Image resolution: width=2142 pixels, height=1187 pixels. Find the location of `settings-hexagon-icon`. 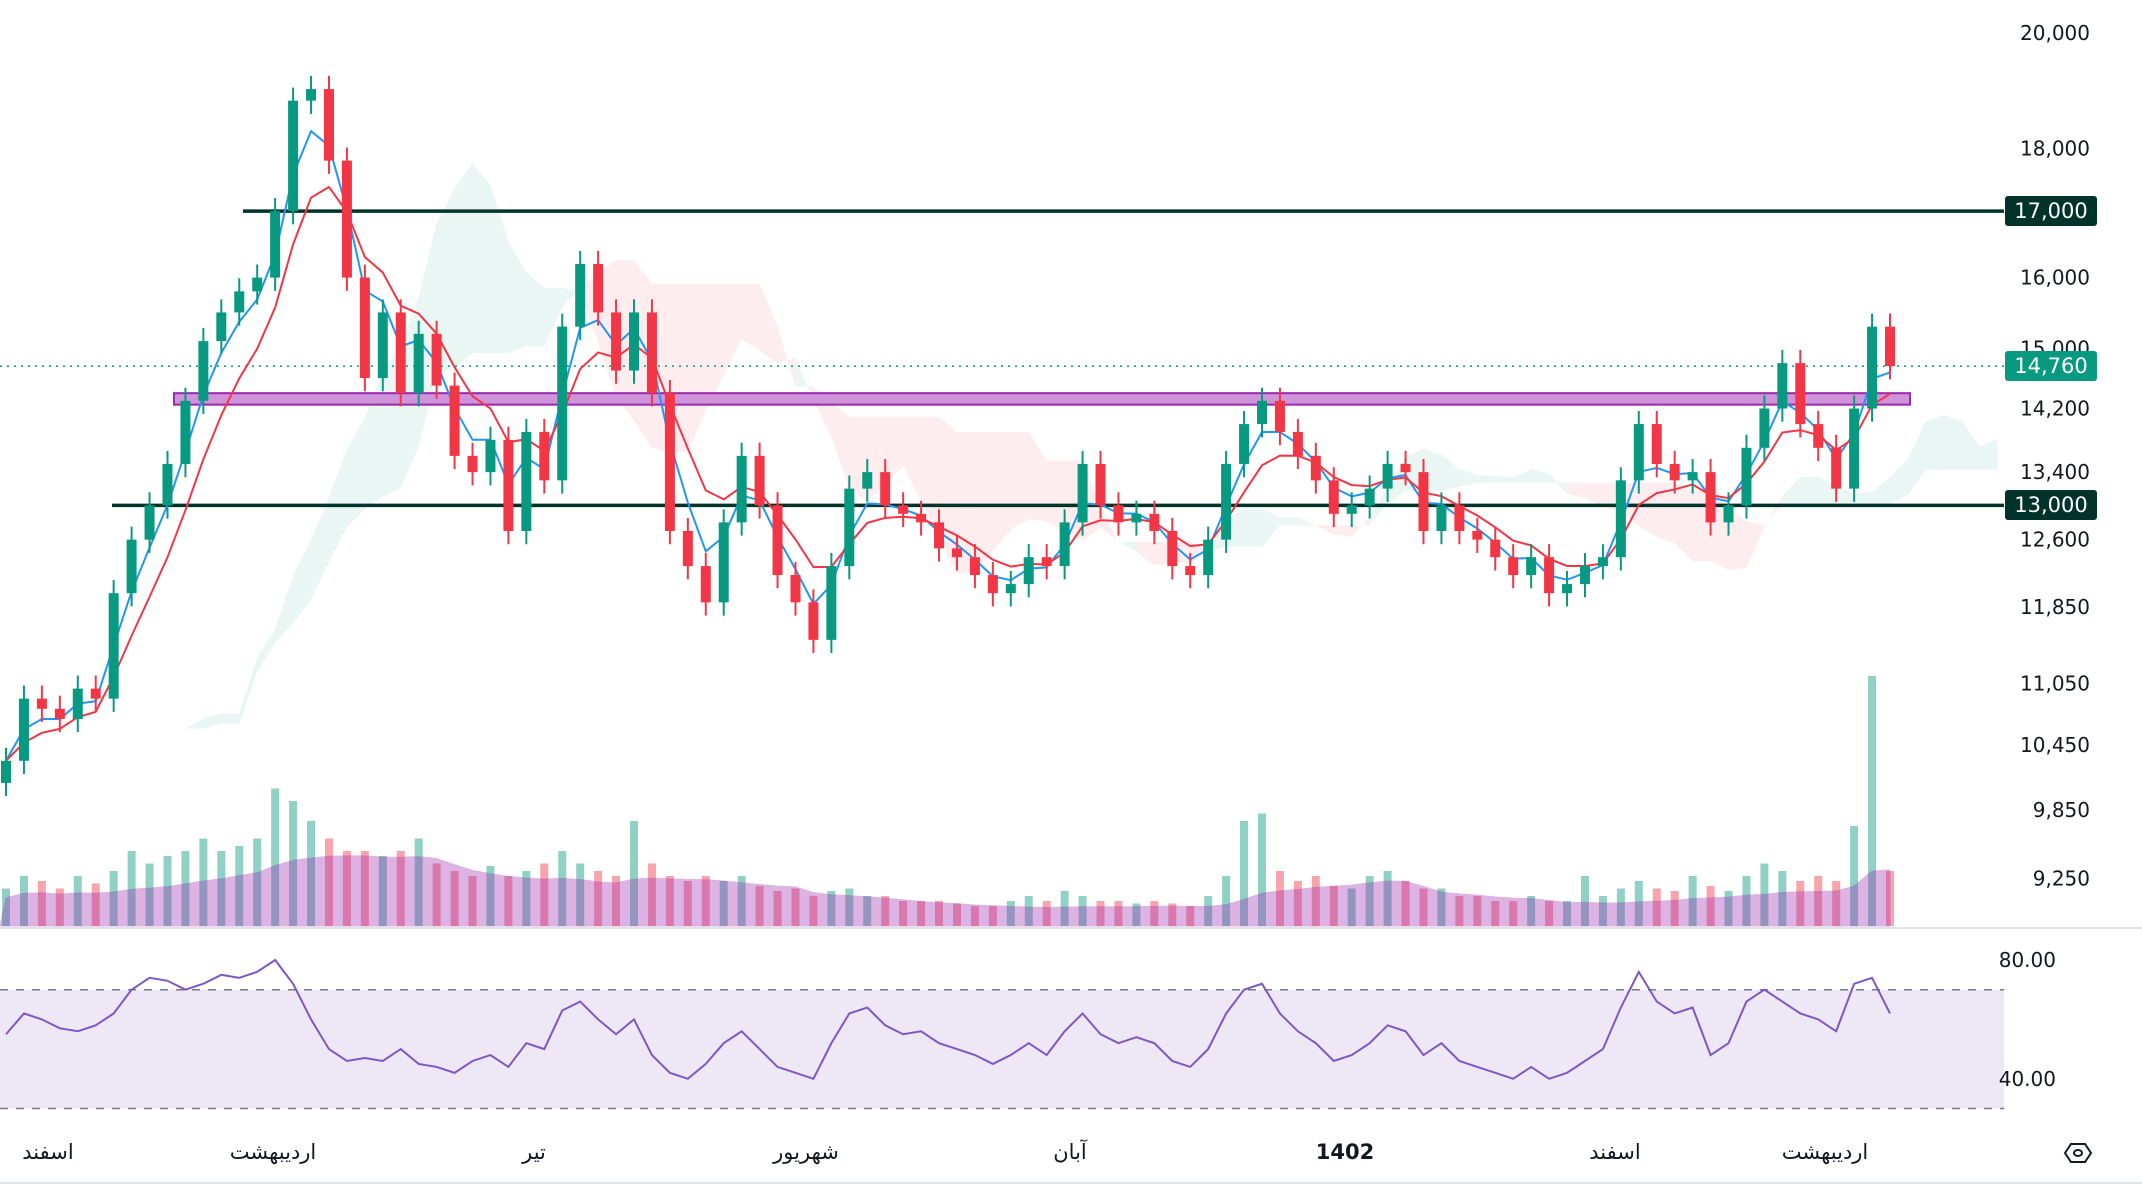

settings-hexagon-icon is located at coordinates (2078, 1153).